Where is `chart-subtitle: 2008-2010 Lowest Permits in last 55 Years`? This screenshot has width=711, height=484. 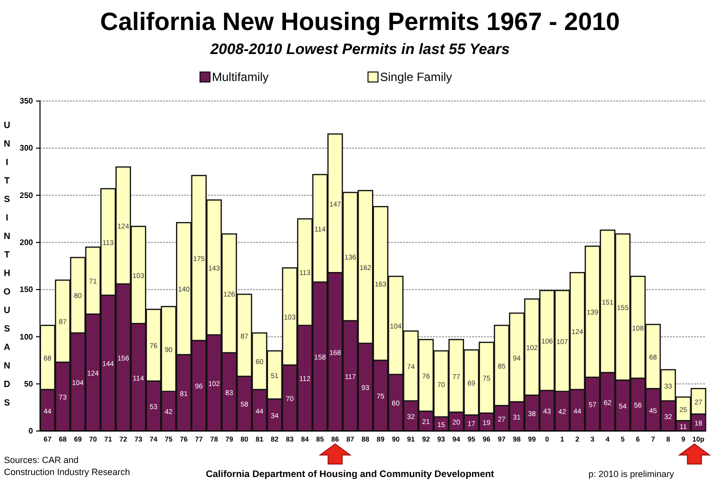
chart-subtitle: 2008-2010 Lowest Permits in last 55 Years is located at coordinates (359, 49).